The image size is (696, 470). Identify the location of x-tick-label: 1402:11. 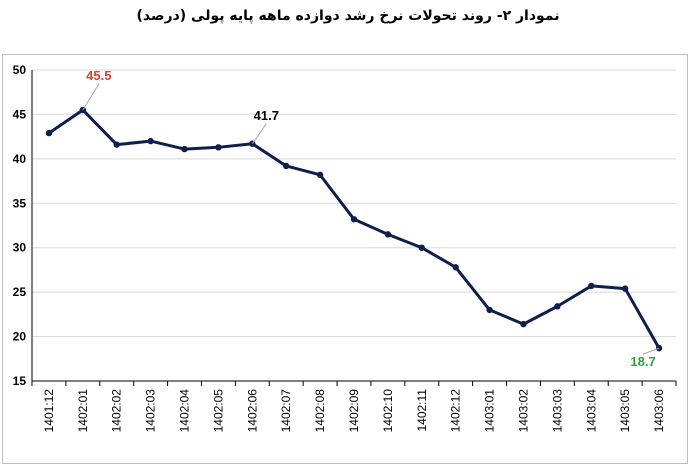
(422, 410).